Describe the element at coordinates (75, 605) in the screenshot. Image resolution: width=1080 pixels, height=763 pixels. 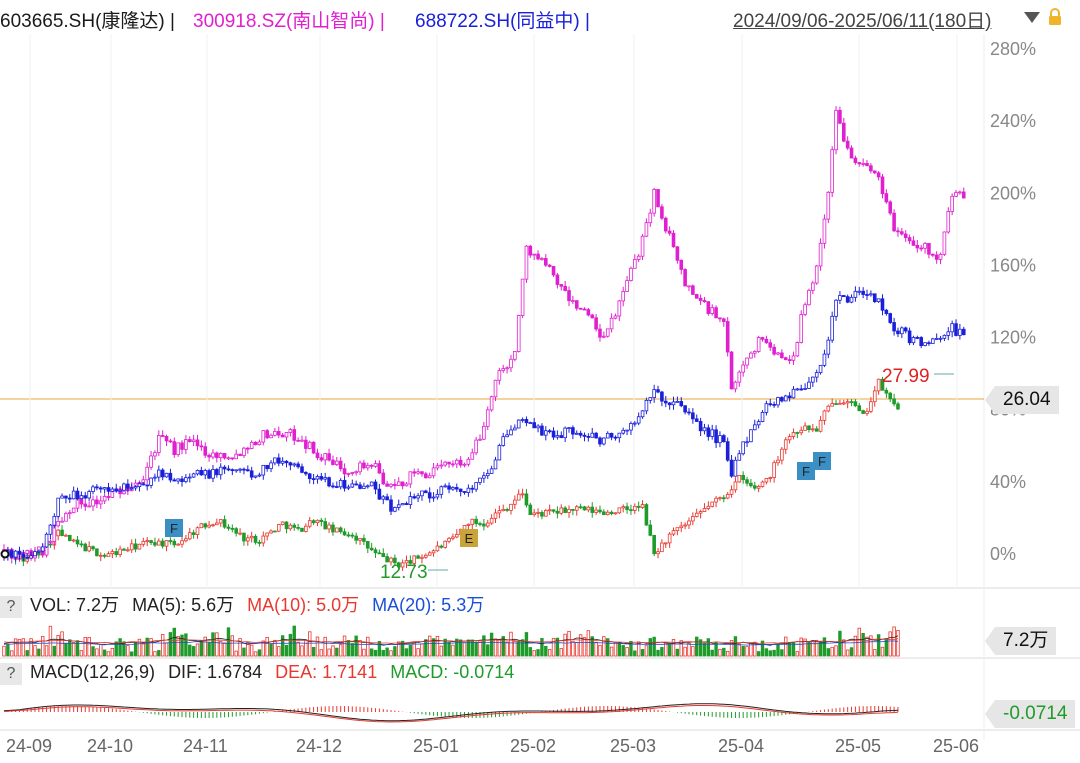
I see `vol-label: VOL: 7.2万` at that location.